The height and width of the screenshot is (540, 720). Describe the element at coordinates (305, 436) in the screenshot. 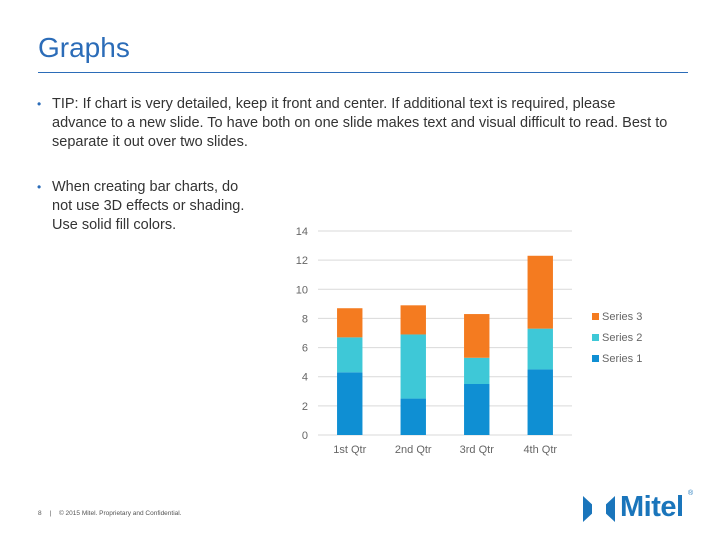

I see `y-tick-label: 0` at that location.